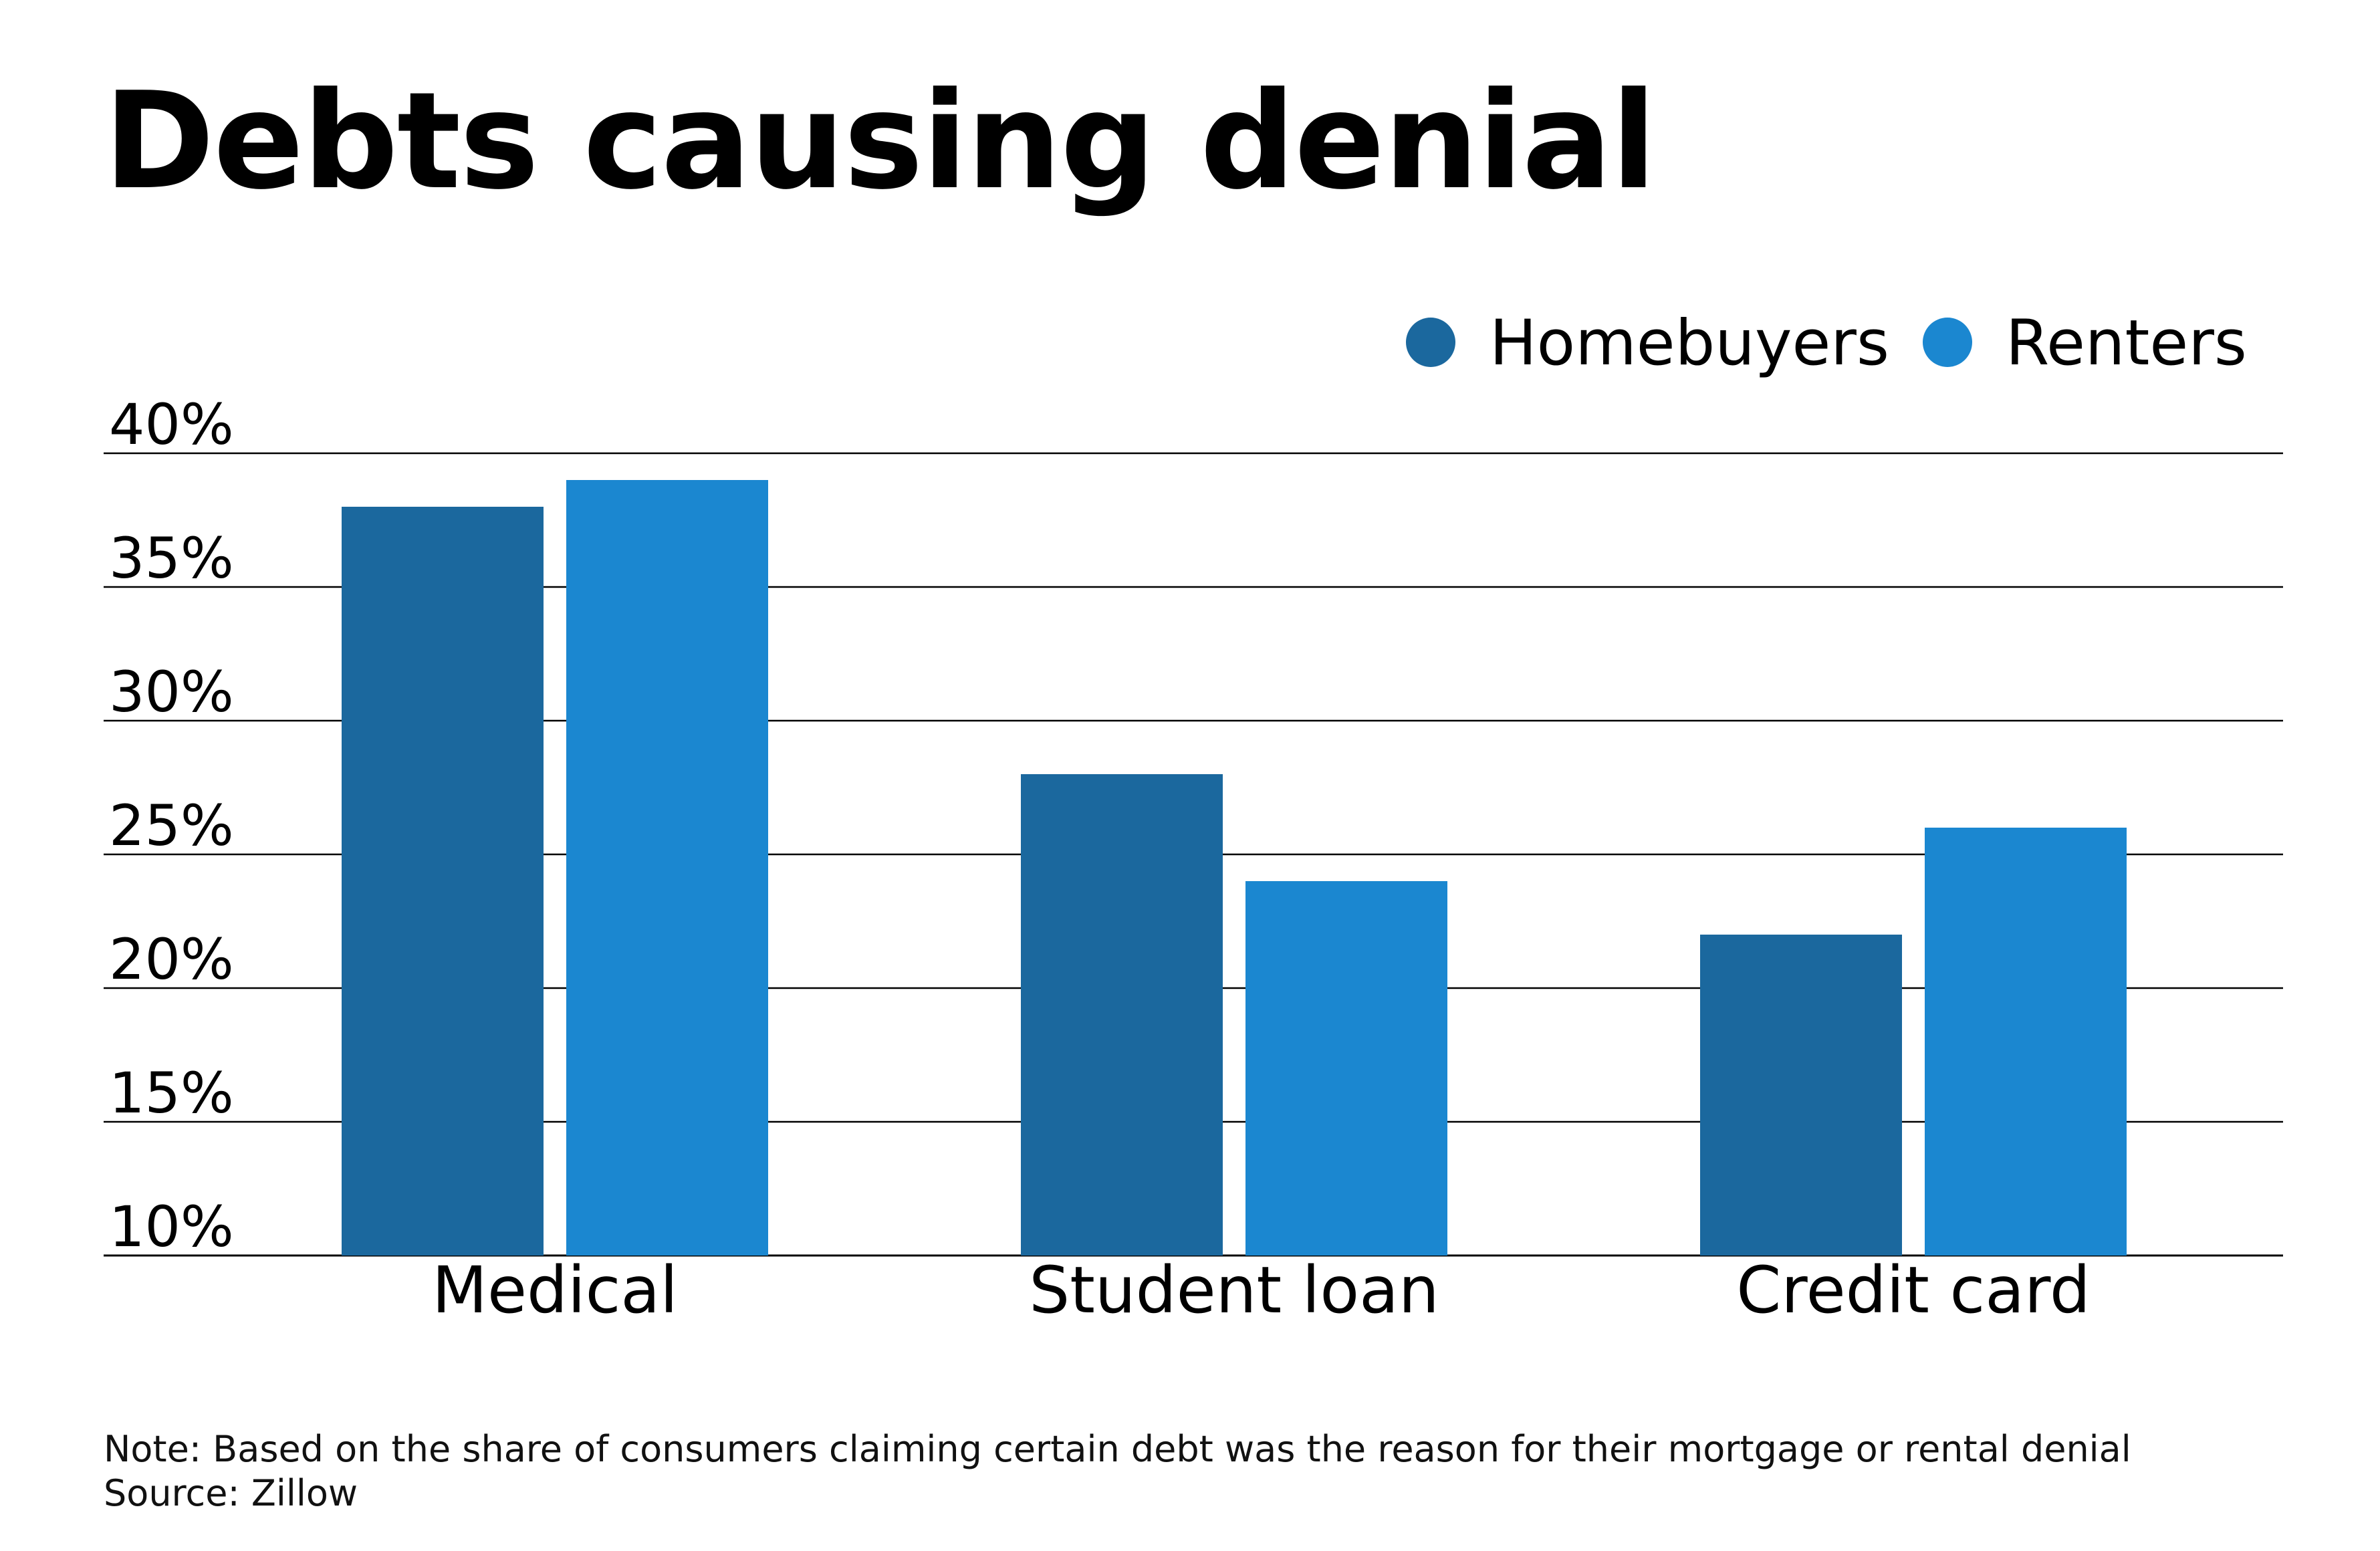 Image resolution: width=2380 pixels, height=1551 pixels. I want to click on bar-homebuyers-credit-card, so click(1801, 1095).